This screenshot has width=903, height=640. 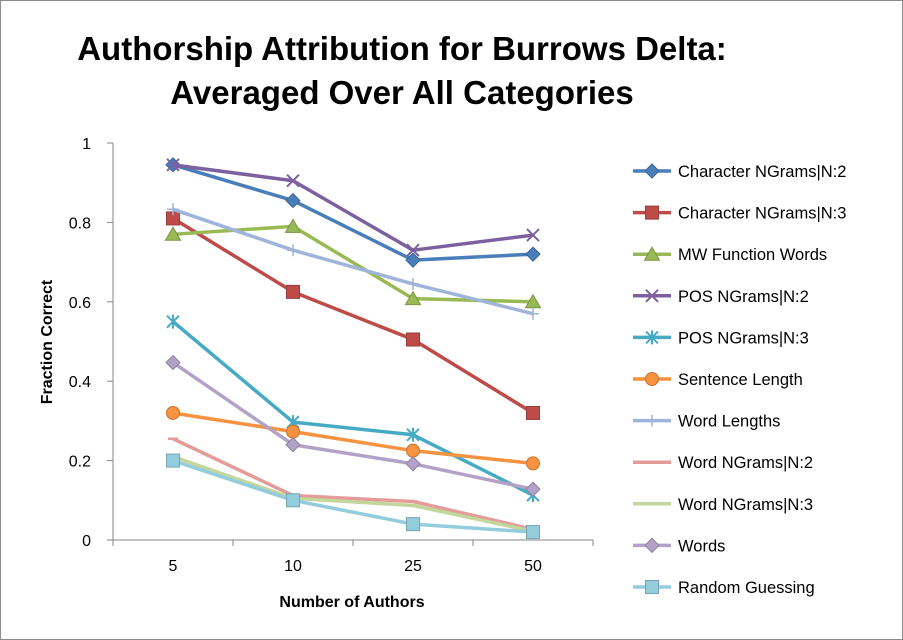 I want to click on legend-item-word-lengths: Word Lengths, so click(x=706, y=422).